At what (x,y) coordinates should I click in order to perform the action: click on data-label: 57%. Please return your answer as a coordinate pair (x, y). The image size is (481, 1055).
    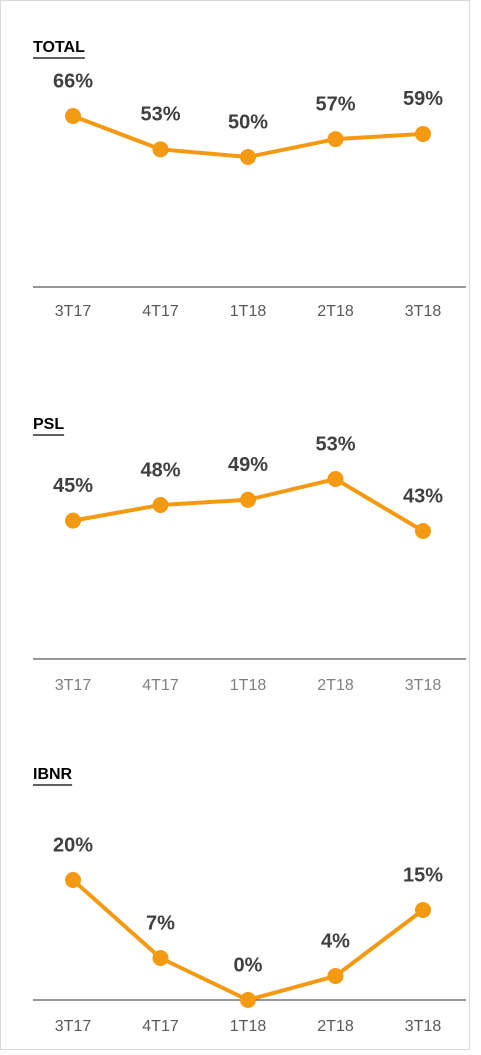
    Looking at the image, I should click on (335, 104).